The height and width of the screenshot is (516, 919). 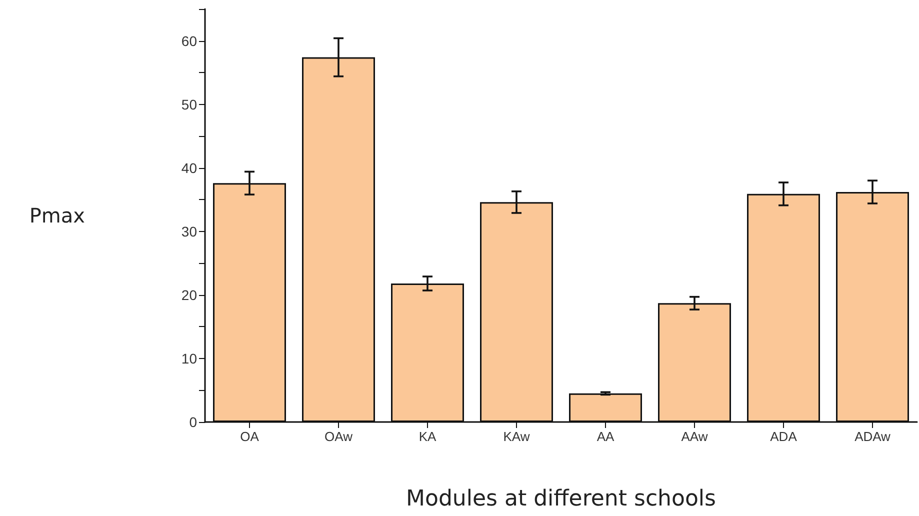 I want to click on x-tick-label: KA, so click(x=427, y=436).